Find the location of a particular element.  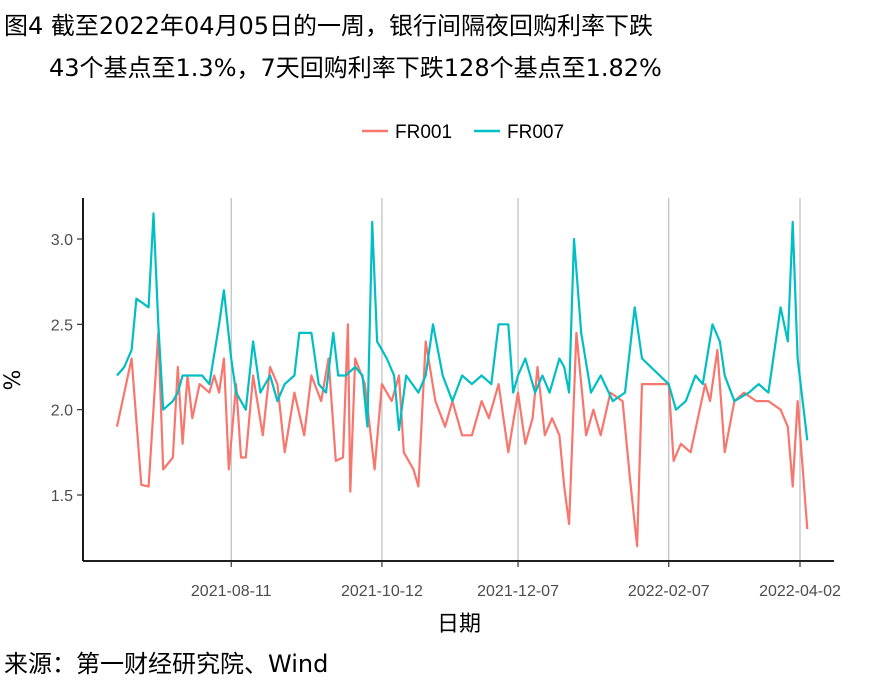

x-tick-label: 2022-04-02 is located at coordinates (800, 591).